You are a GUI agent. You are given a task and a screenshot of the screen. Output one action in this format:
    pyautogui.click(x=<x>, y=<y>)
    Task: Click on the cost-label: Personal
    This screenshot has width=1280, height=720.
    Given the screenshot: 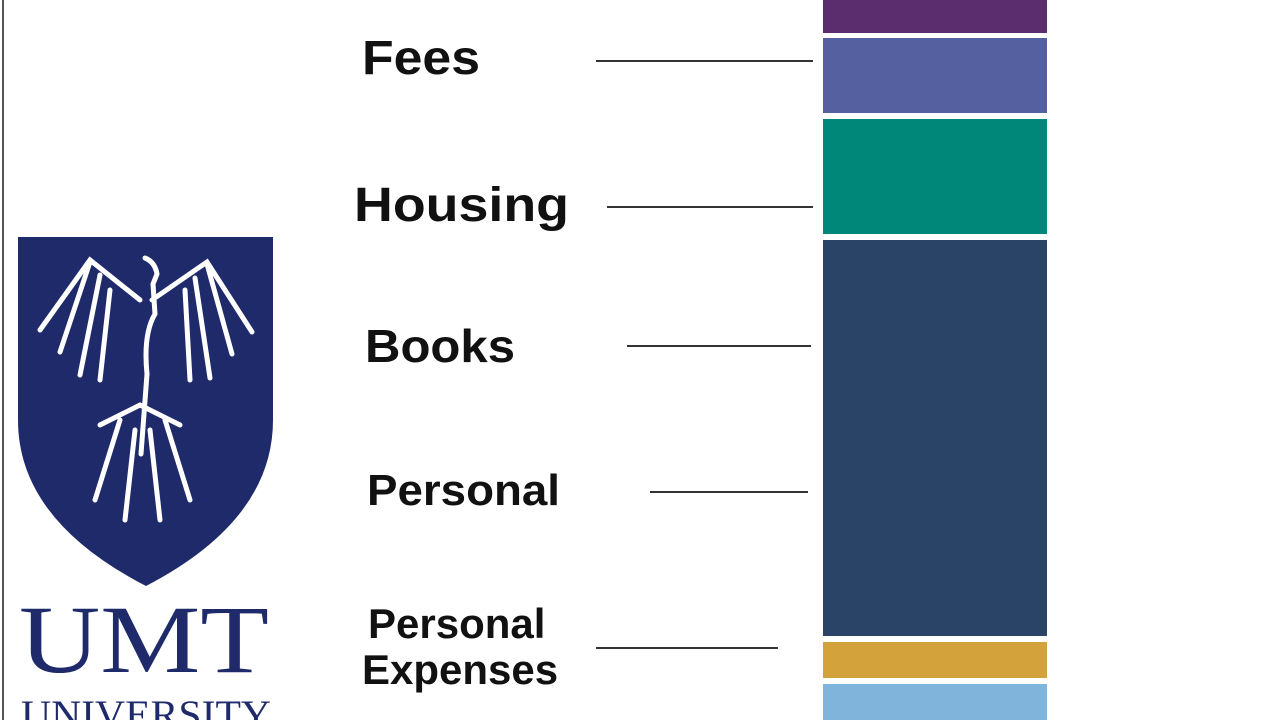 What is the action you would take?
    pyautogui.click(x=463, y=490)
    